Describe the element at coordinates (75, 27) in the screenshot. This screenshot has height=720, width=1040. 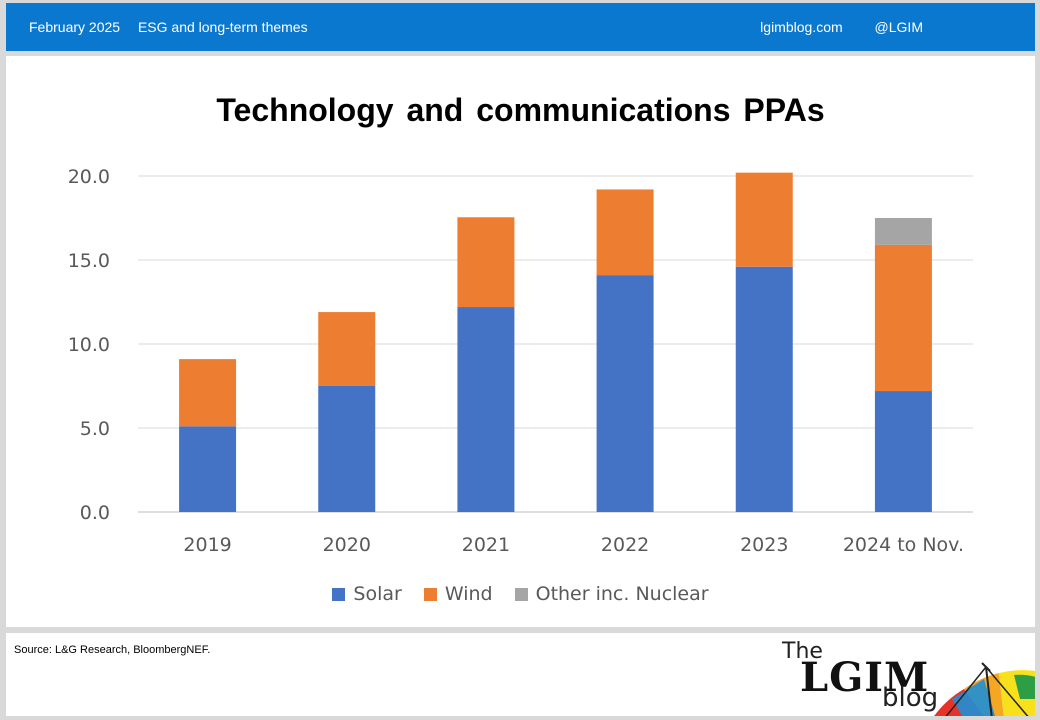
I see `header-date: February 2025` at that location.